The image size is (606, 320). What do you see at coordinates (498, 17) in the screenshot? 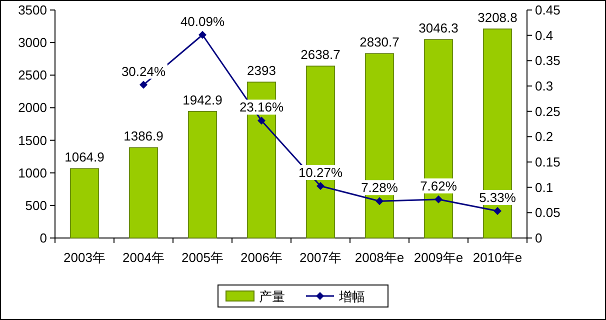
I see `data-label: 3208.8` at bounding box center [498, 17].